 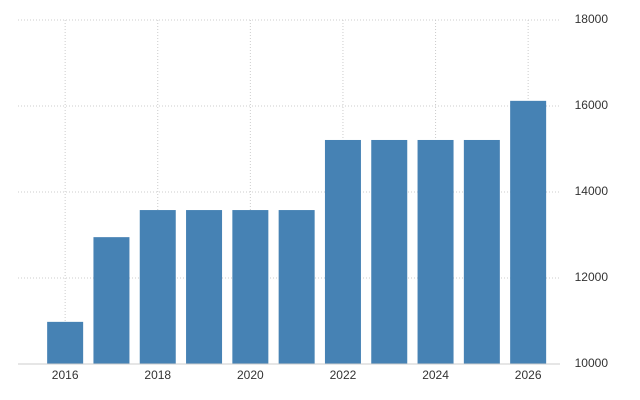 What do you see at coordinates (592, 191) in the screenshot?
I see `y-tick-label: 14000` at bounding box center [592, 191].